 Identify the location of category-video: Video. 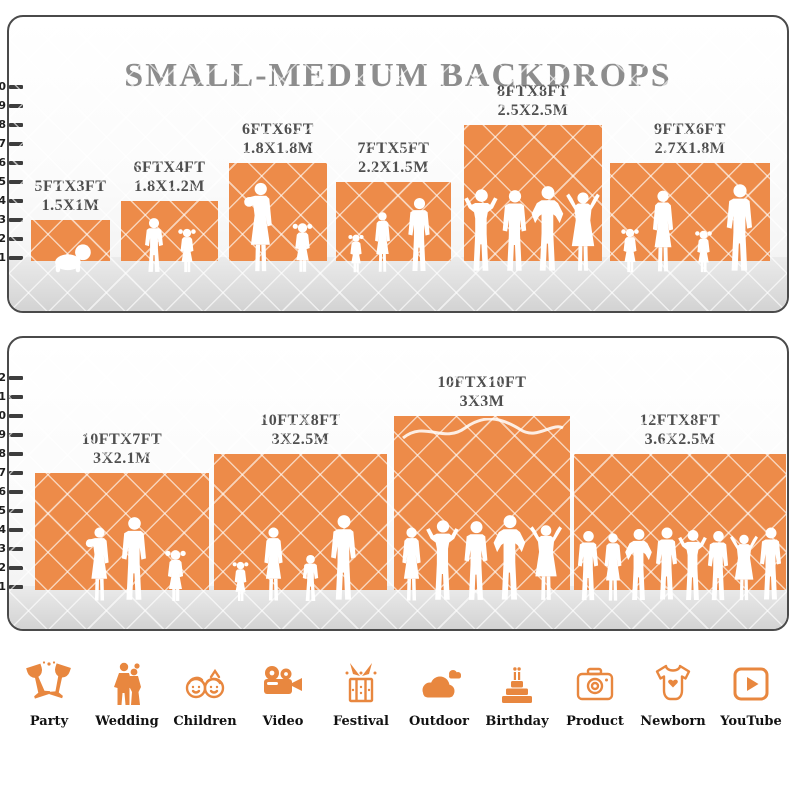
(283, 694).